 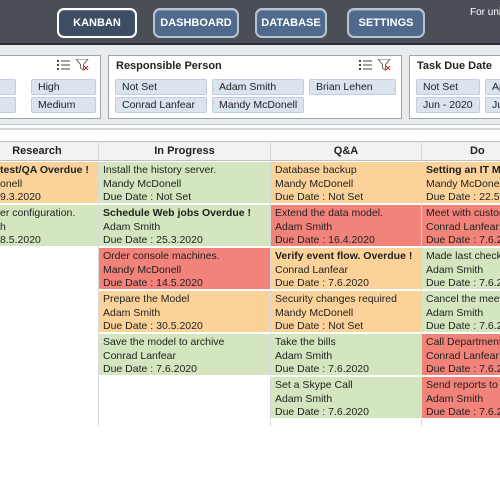 What do you see at coordinates (346, 151) in the screenshot?
I see `column-header-qa: Q&A` at bounding box center [346, 151].